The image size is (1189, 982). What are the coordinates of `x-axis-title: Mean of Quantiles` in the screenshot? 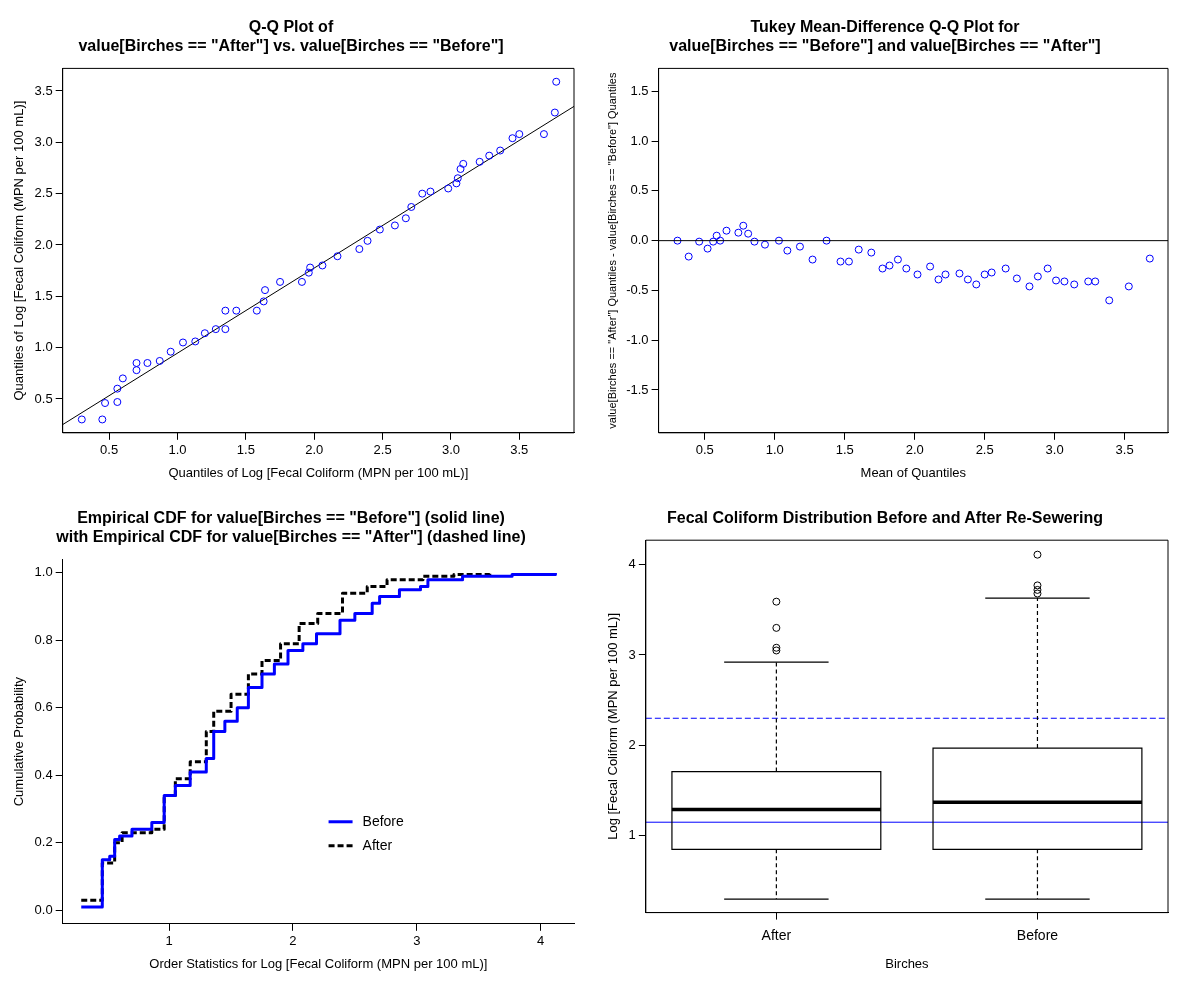 It's located at (913, 472).